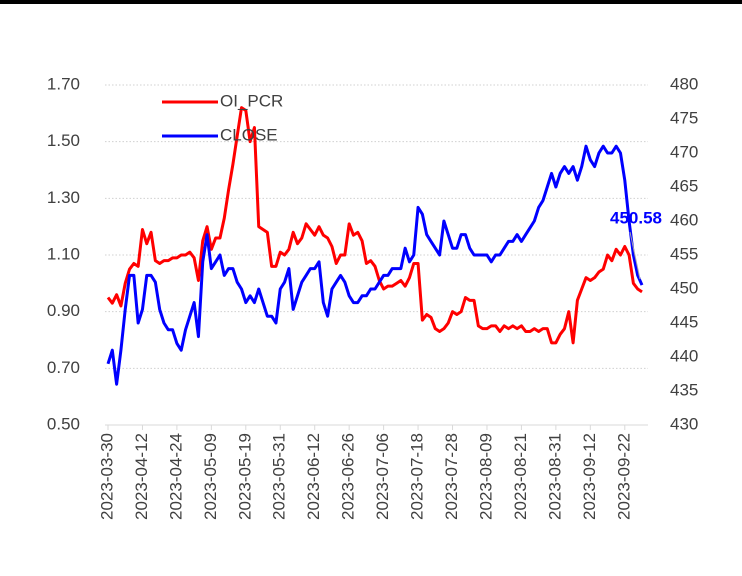 The width and height of the screenshot is (742, 576). Describe the element at coordinates (684, 321) in the screenshot. I see `y2-tick-label: 445` at that location.